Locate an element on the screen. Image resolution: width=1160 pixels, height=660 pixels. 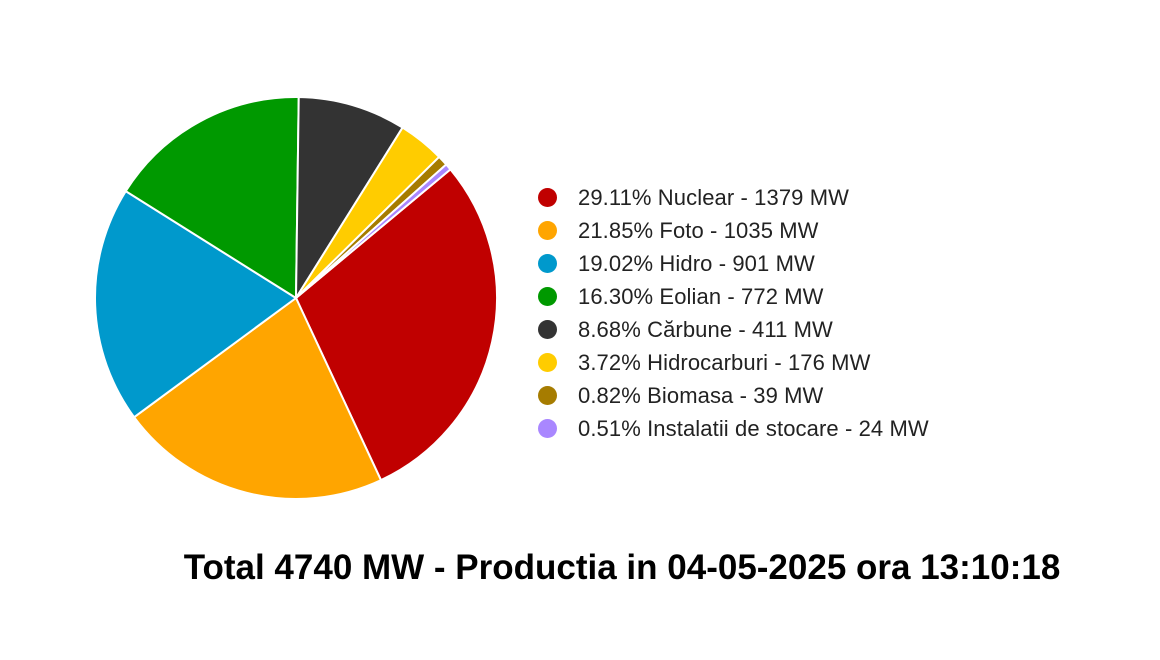
legend-item: 0.82% Biomasa - 39 MW is located at coordinates (733, 395).